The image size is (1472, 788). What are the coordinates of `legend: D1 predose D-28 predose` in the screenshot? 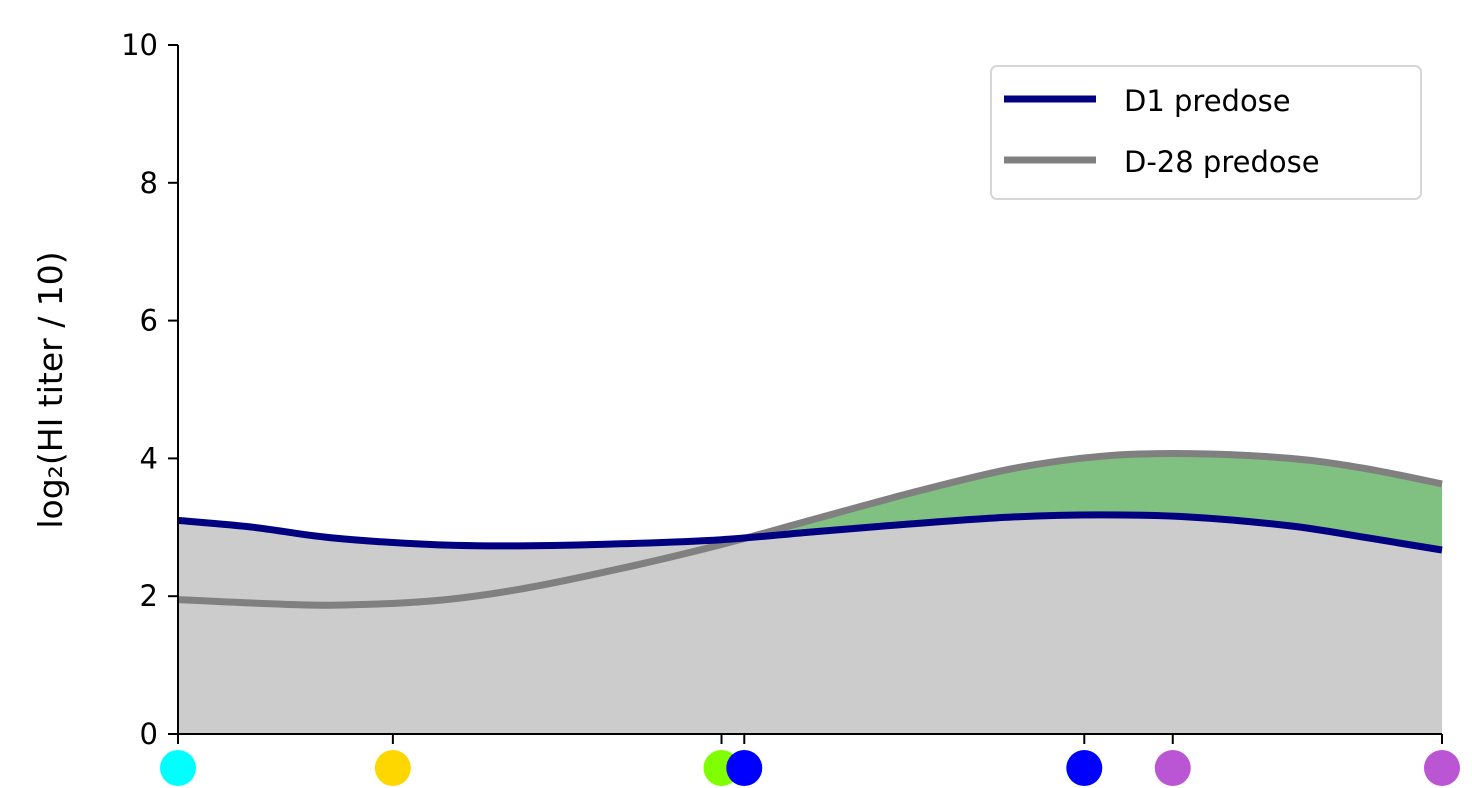 It's located at (1206, 132).